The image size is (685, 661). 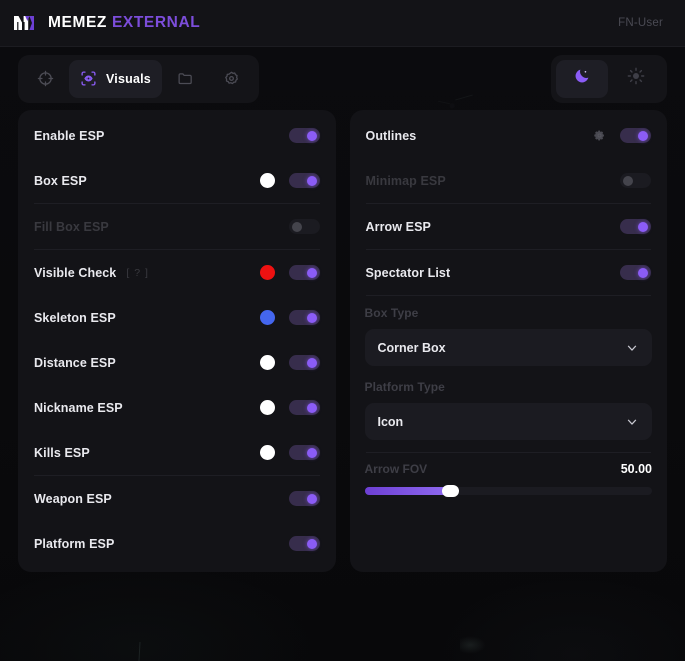 I want to click on tab-settings, so click(x=232, y=79).